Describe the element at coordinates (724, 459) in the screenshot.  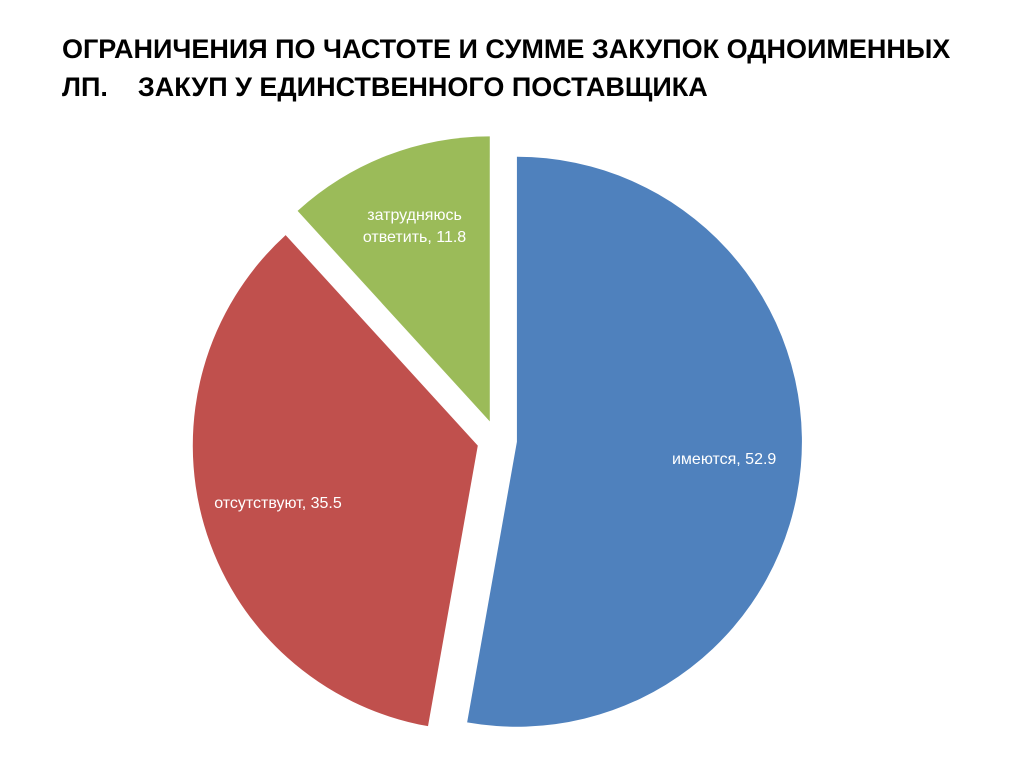
I see `data-label: имеются, 52.9` at that location.